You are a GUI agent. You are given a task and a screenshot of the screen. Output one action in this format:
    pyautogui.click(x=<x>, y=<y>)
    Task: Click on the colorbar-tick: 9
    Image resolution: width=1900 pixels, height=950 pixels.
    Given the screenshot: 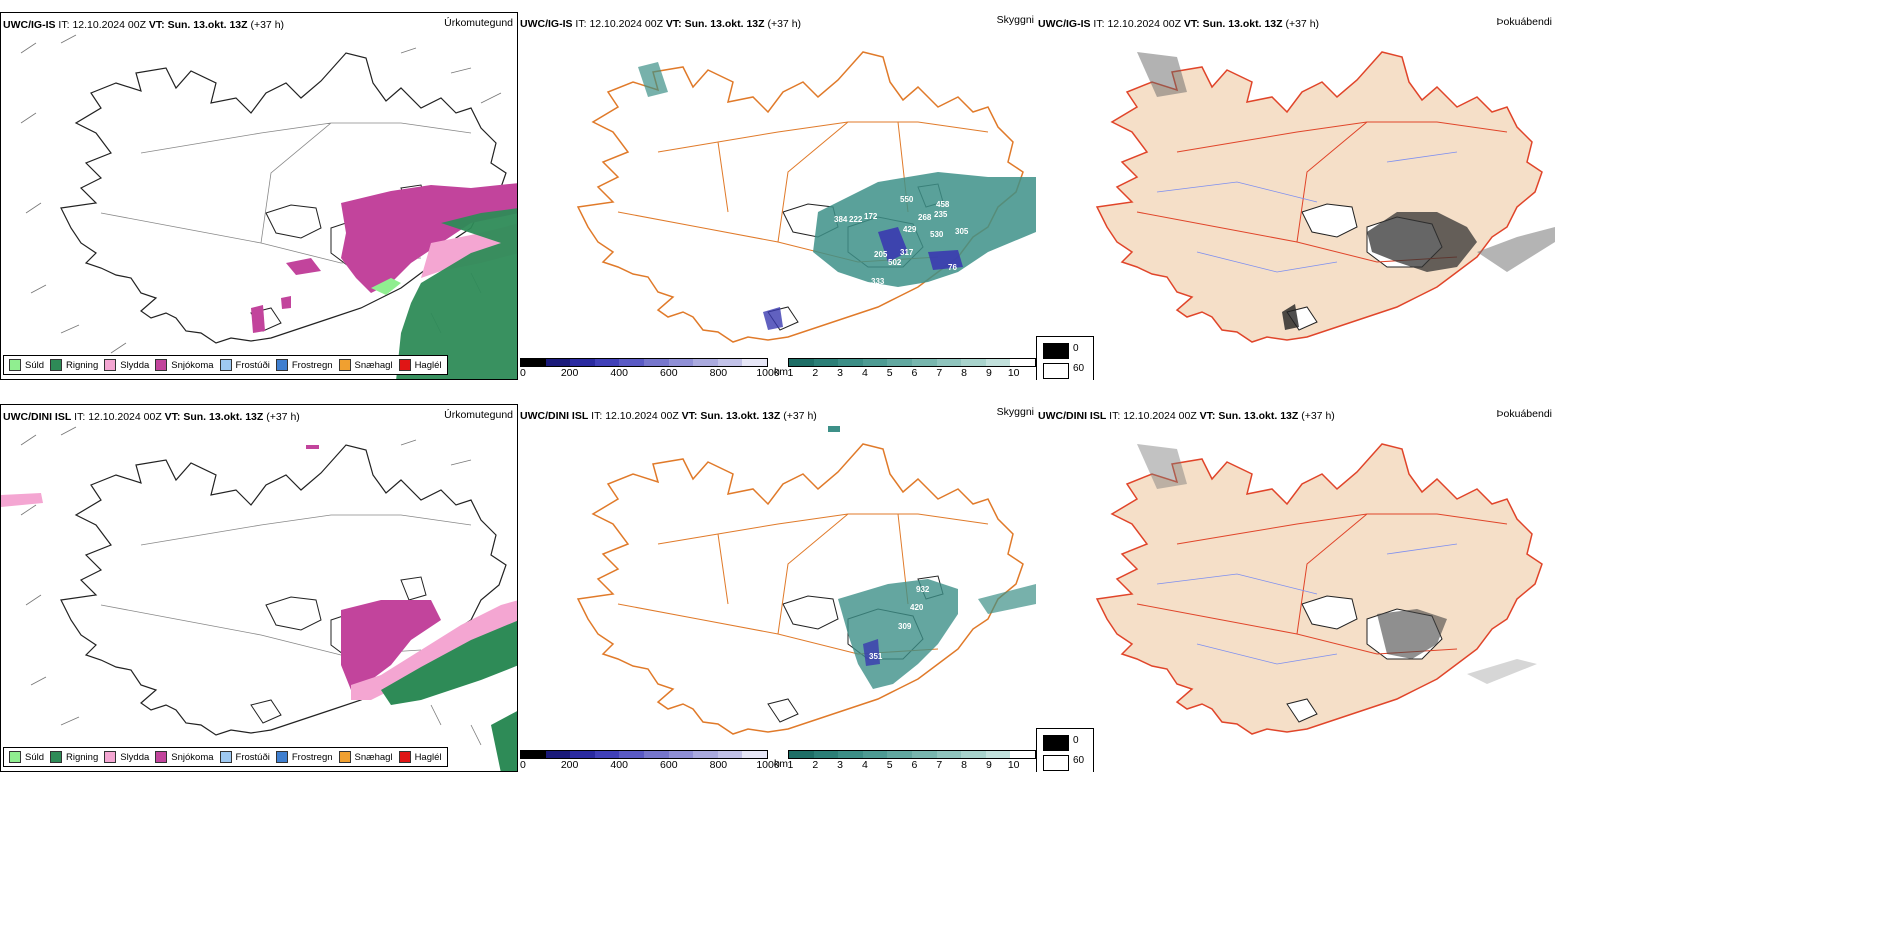 What is the action you would take?
    pyautogui.click(x=988, y=765)
    